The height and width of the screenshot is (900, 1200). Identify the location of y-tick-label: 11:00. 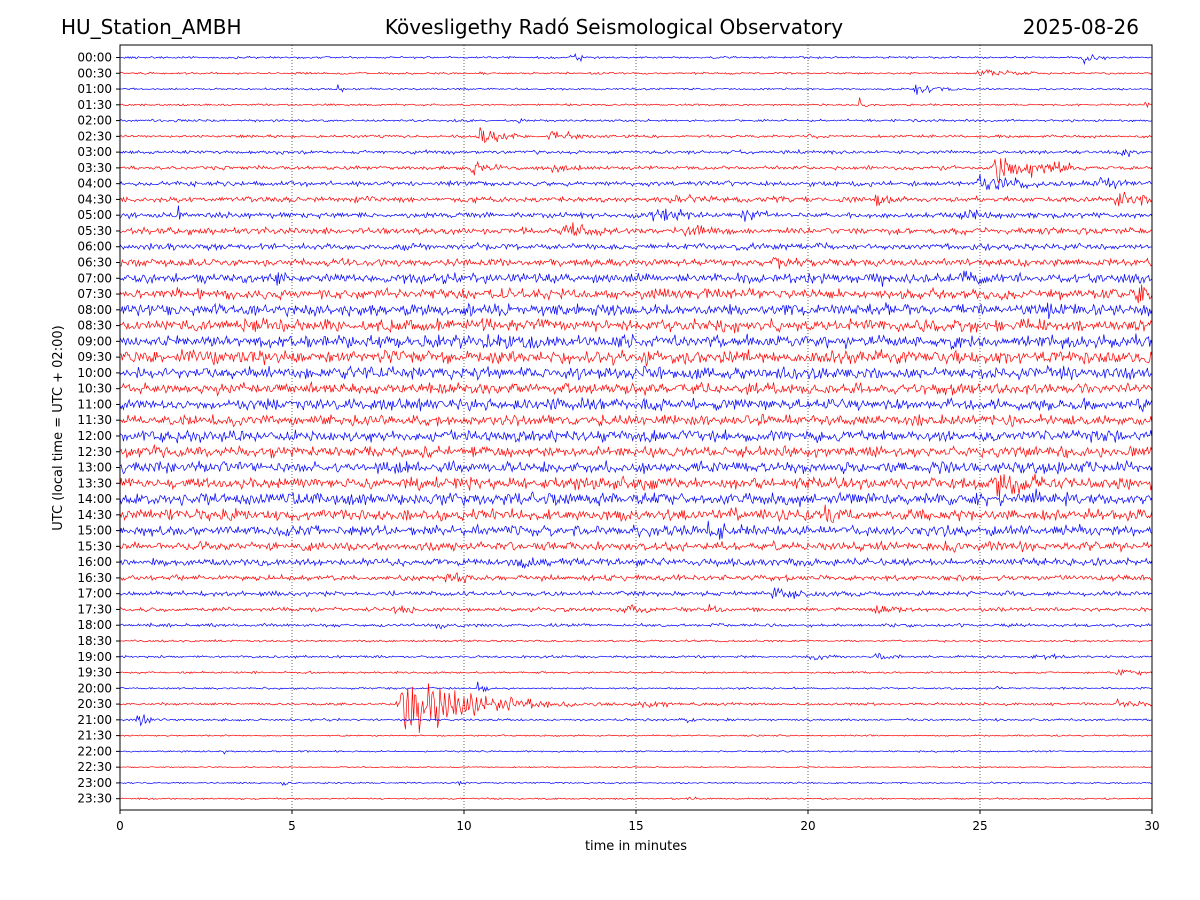
(94, 404).